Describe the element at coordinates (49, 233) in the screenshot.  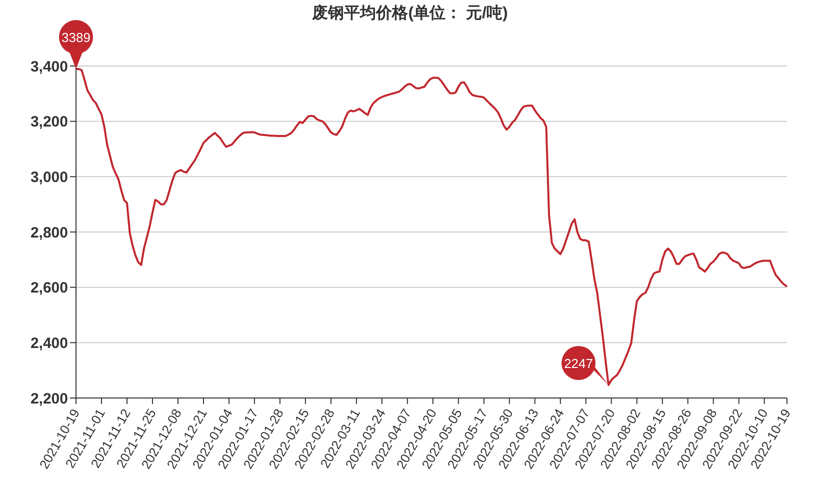
I see `y-tick-label: 2,800` at that location.